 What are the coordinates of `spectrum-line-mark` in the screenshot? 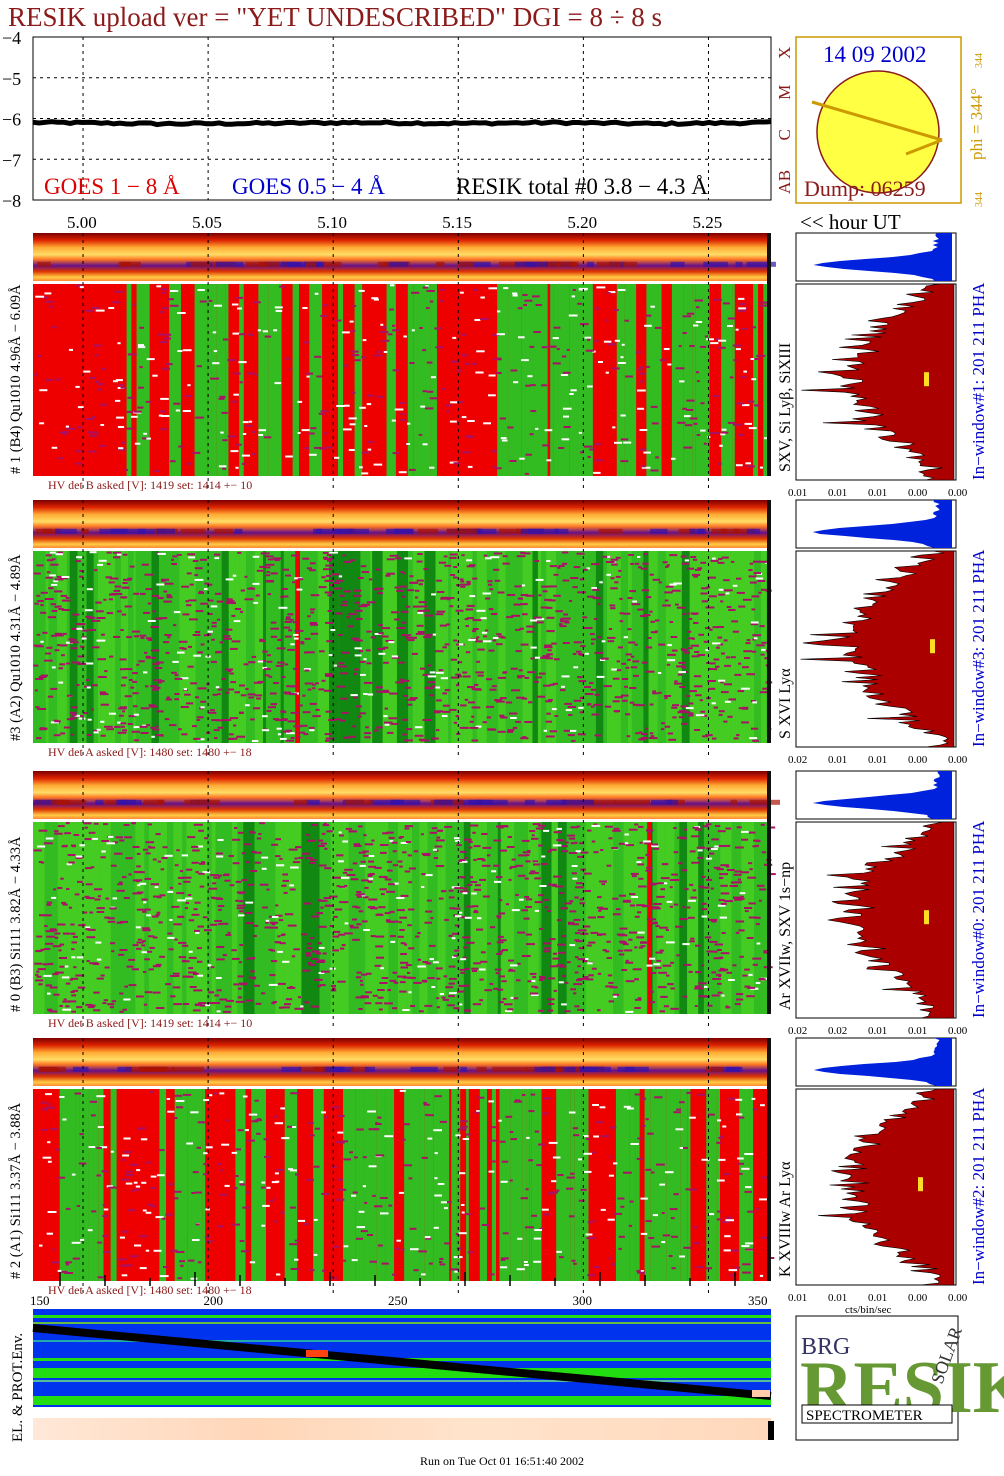 It's located at (650, 918).